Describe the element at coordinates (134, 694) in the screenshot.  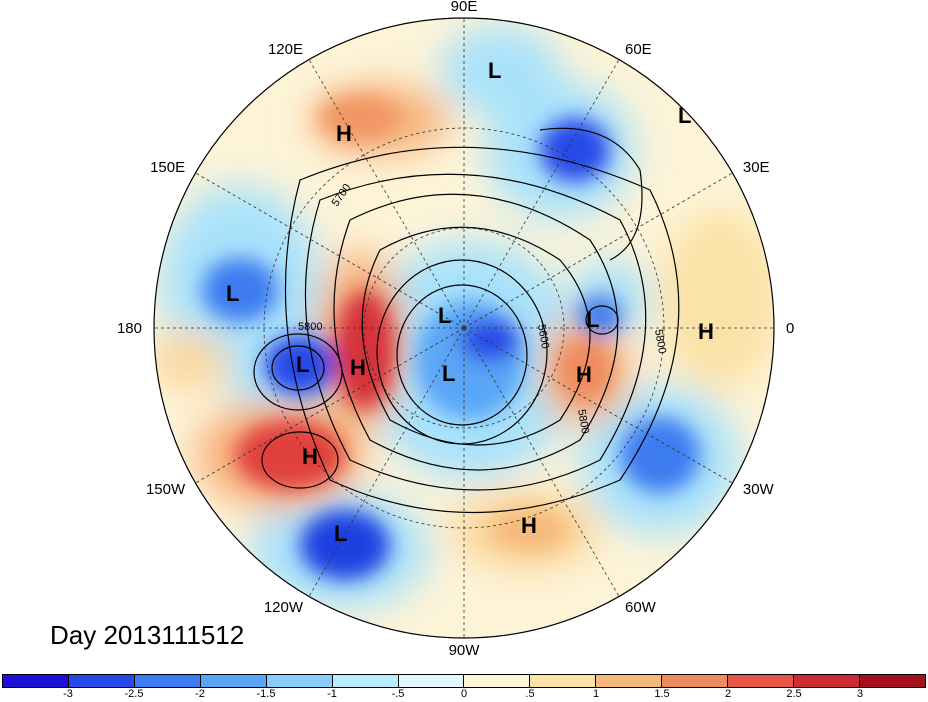
I see `colorbar-tick-label: -2.5` at that location.